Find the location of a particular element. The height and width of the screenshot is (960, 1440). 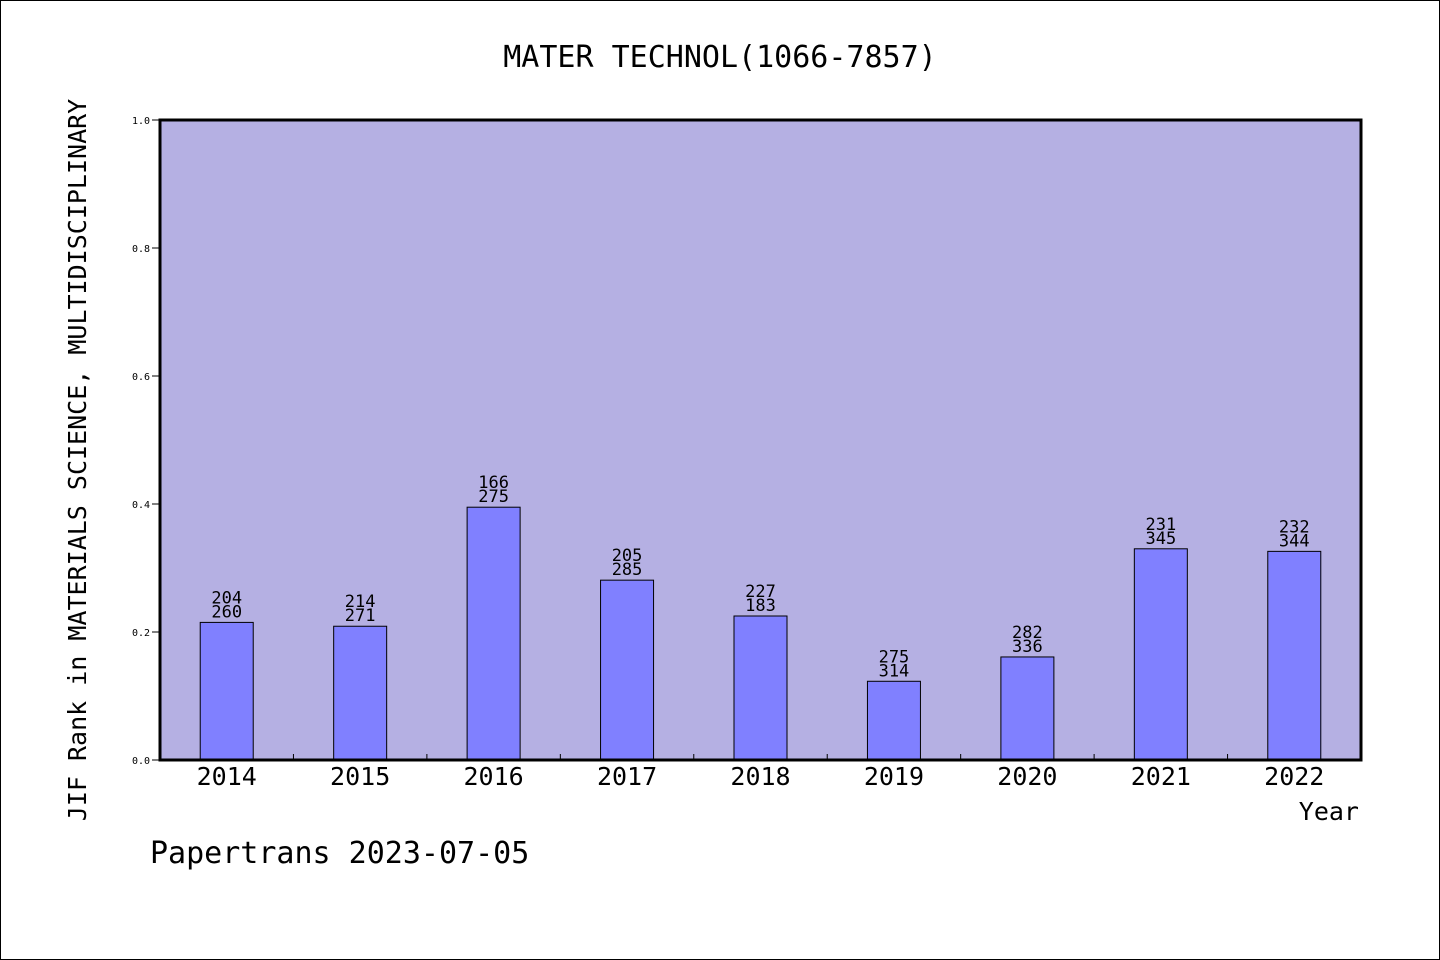

x-tick-label-2021: 2021 is located at coordinates (1161, 776).